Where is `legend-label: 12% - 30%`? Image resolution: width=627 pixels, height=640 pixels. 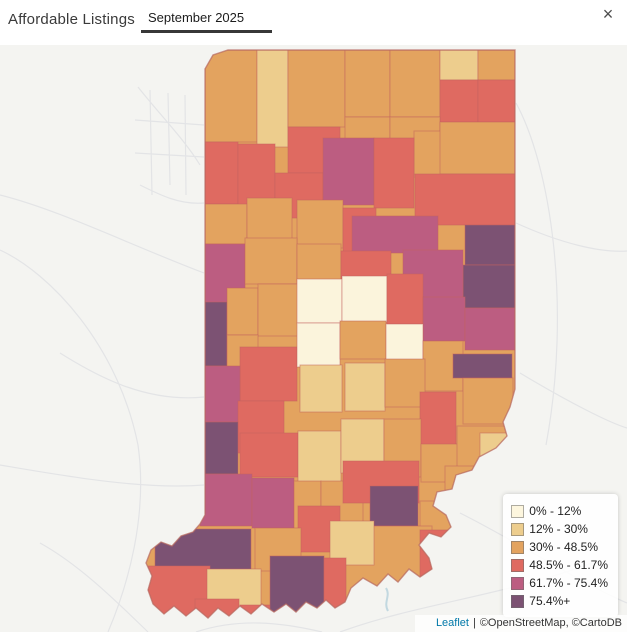 legend-label: 12% - 30% is located at coordinates (558, 529).